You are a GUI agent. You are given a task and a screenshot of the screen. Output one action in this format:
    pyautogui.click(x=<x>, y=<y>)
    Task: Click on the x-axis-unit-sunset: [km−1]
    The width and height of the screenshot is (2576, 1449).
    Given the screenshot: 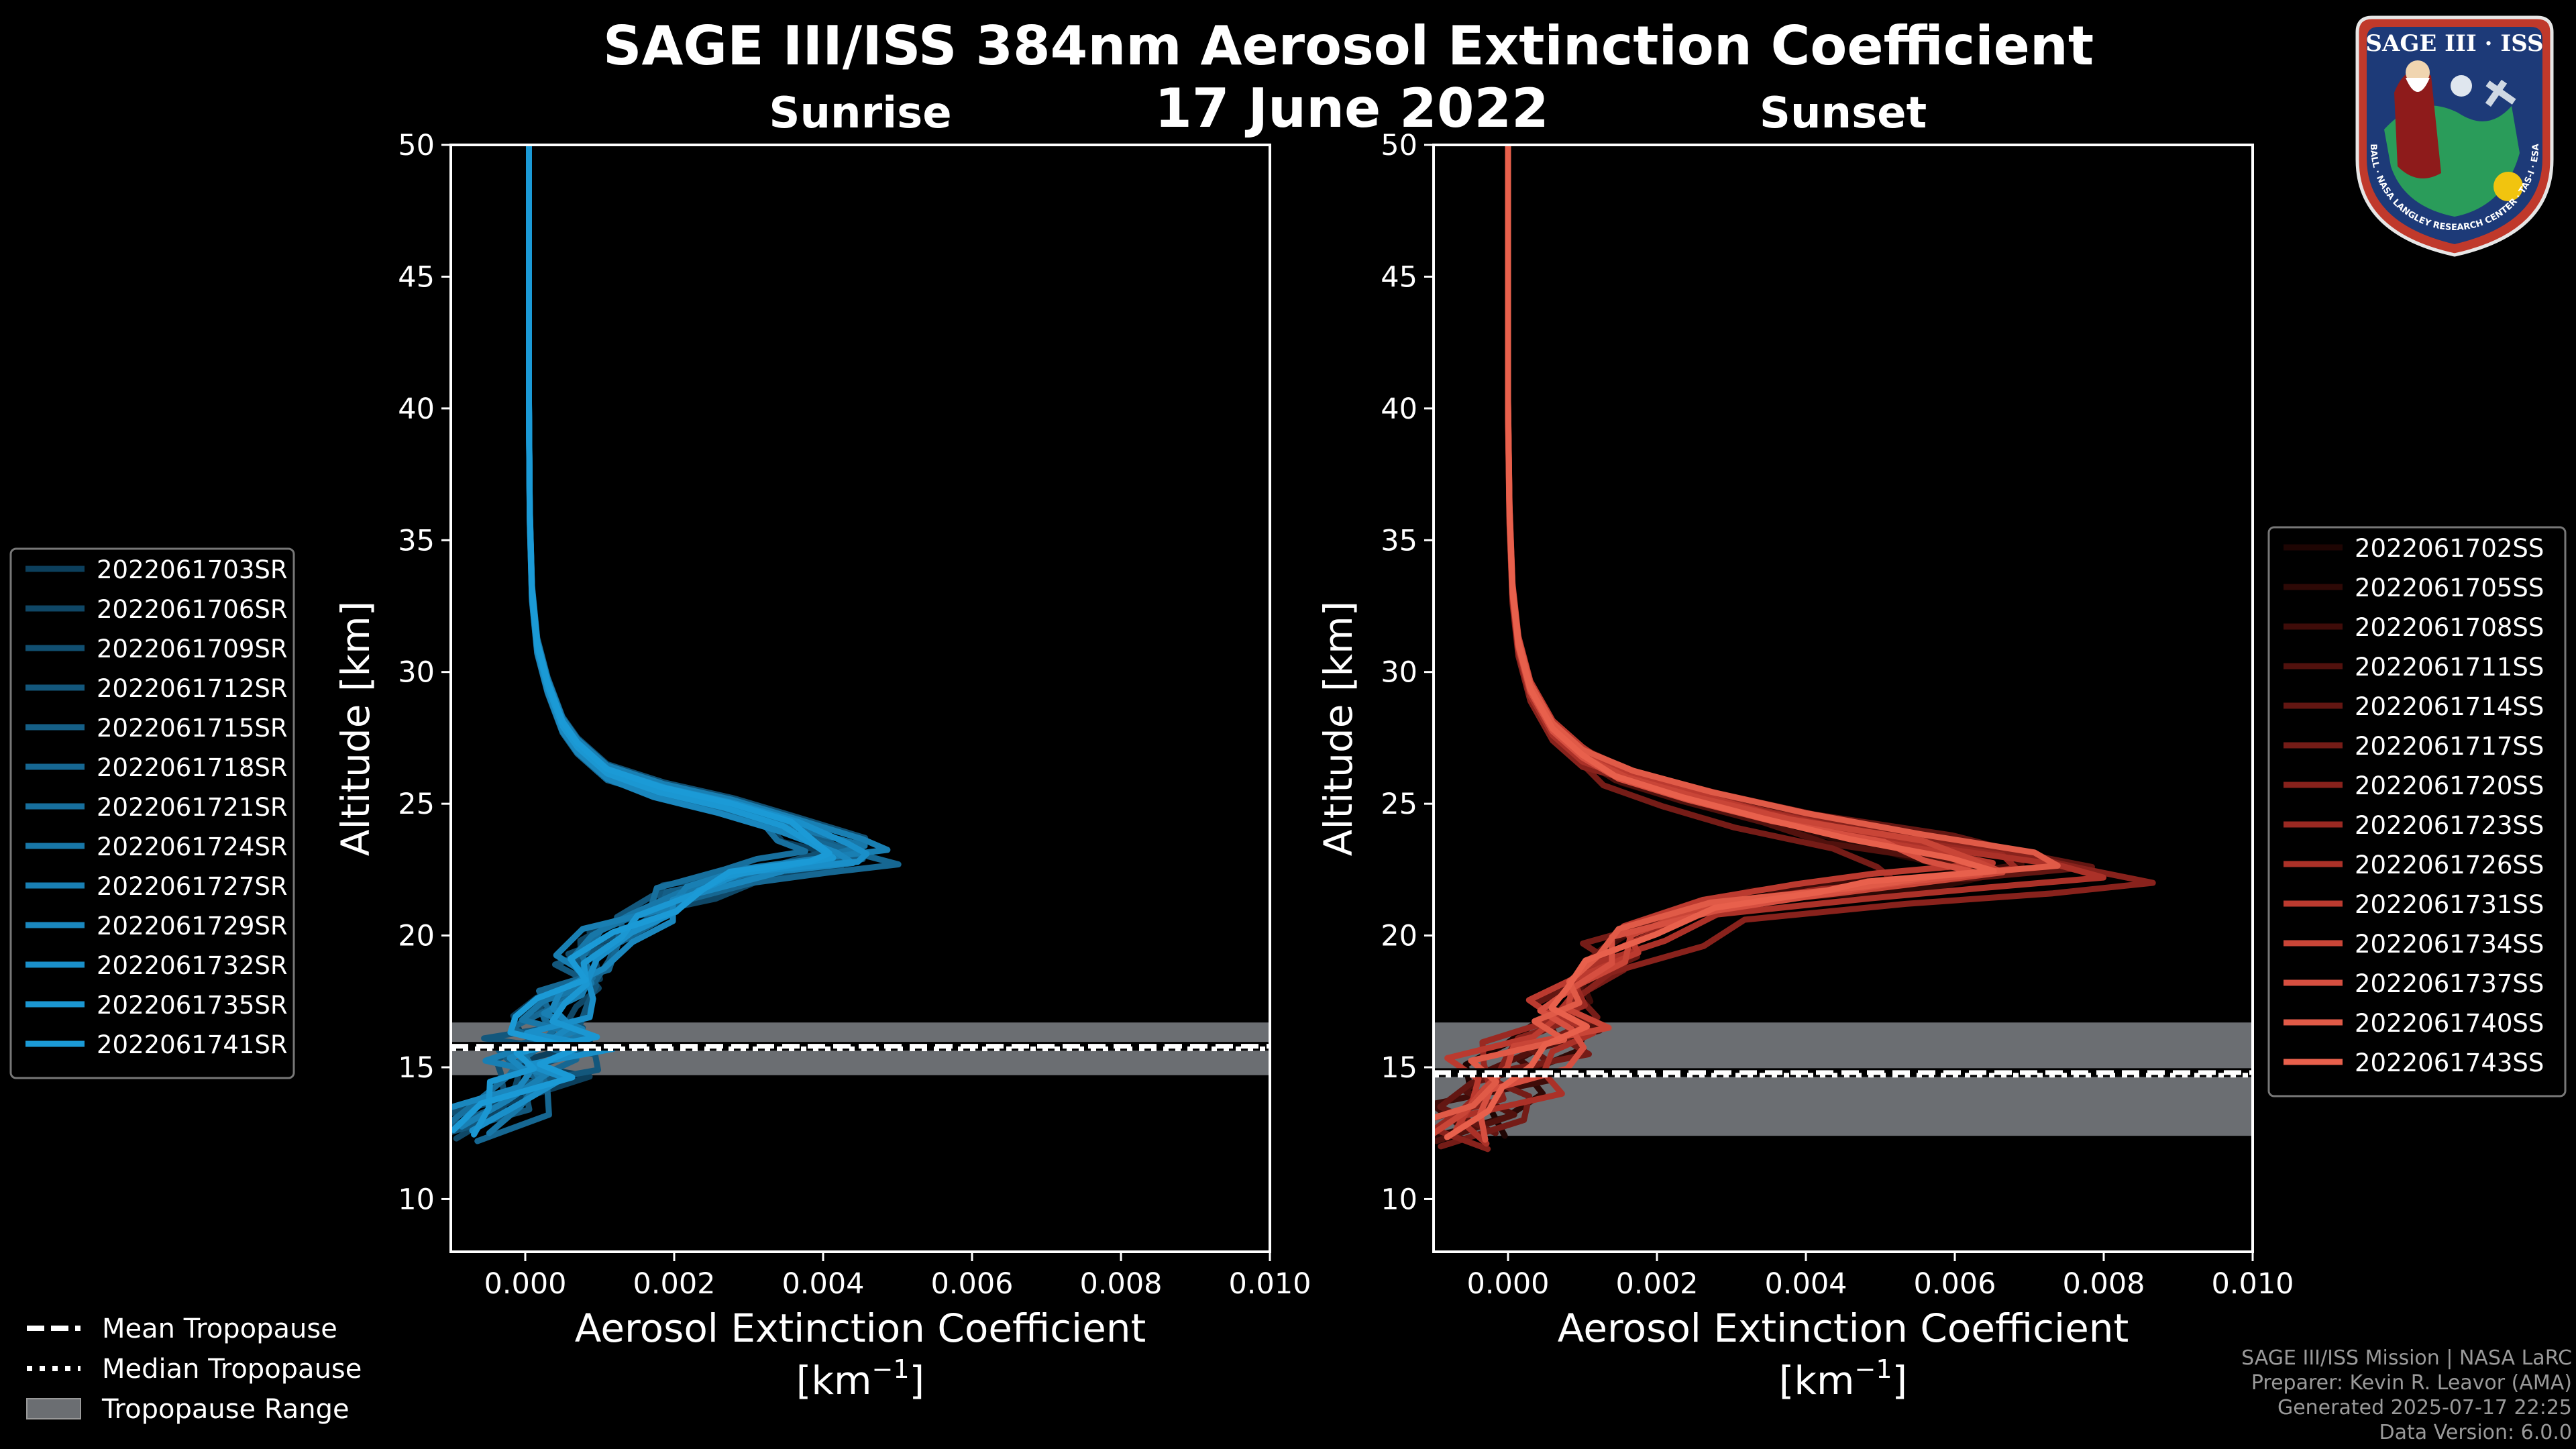 What is the action you would take?
    pyautogui.click(x=1843, y=1378)
    